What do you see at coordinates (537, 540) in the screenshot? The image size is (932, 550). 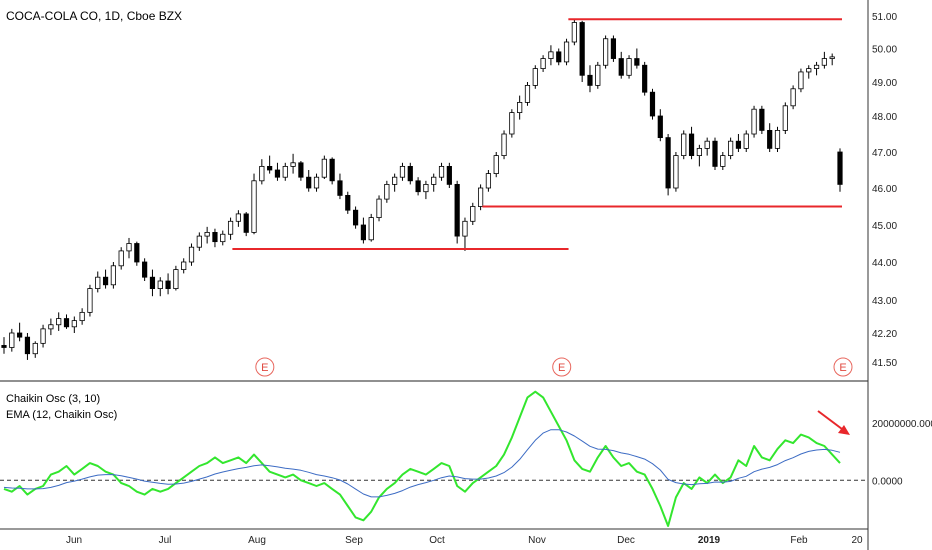 I see `time-tick-label: Nov` at bounding box center [537, 540].